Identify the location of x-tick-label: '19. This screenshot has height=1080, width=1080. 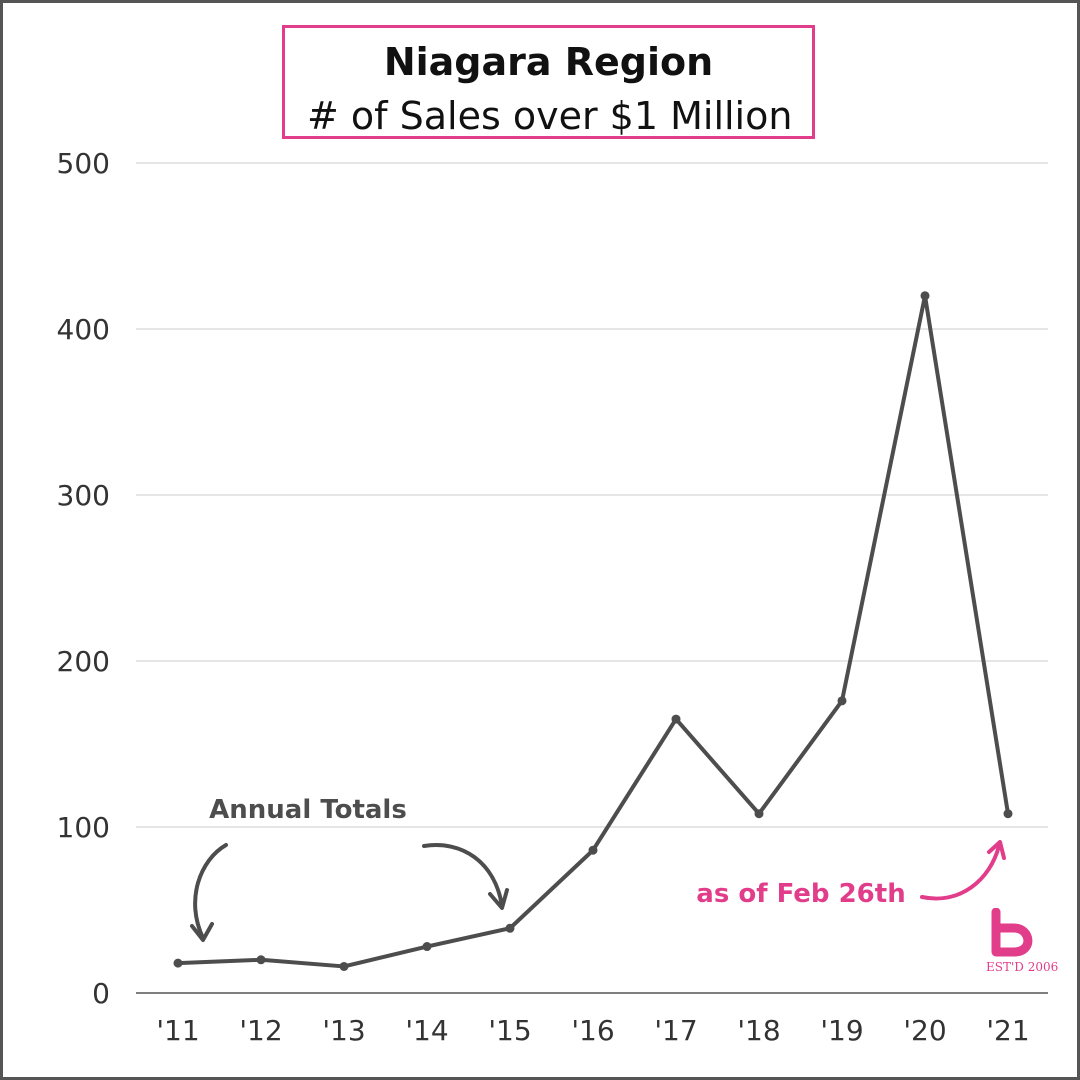
(841, 1030).